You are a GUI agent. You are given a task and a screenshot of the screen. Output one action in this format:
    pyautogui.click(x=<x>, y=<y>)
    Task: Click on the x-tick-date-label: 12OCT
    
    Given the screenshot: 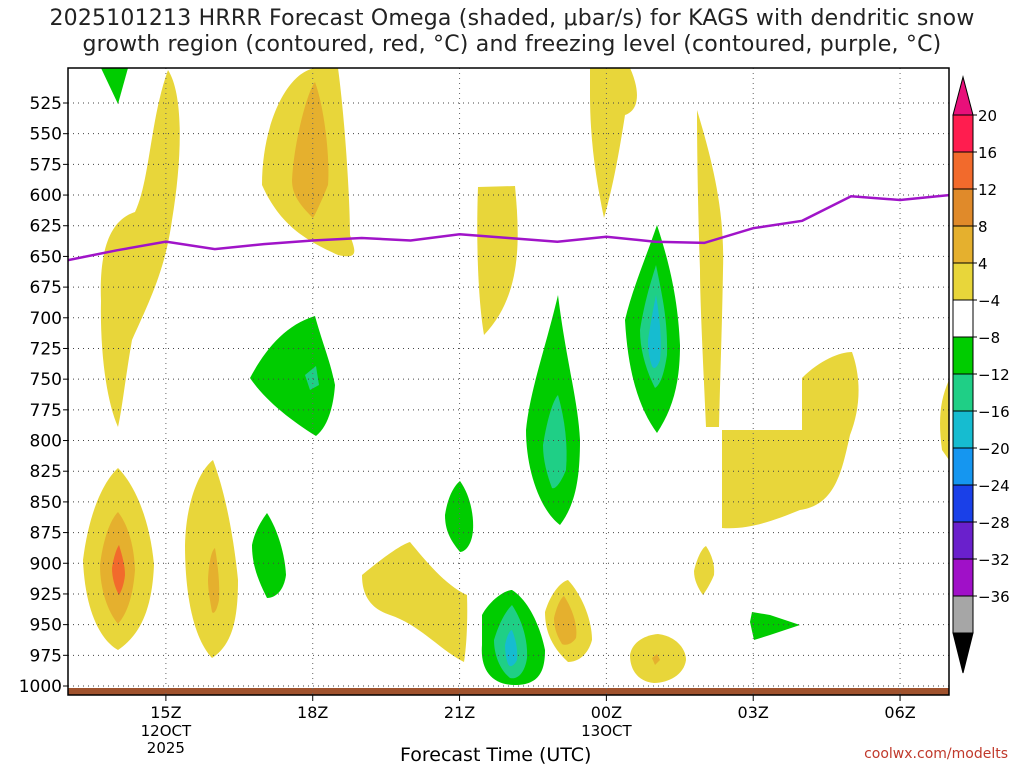 What is the action you would take?
    pyautogui.click(x=166, y=731)
    